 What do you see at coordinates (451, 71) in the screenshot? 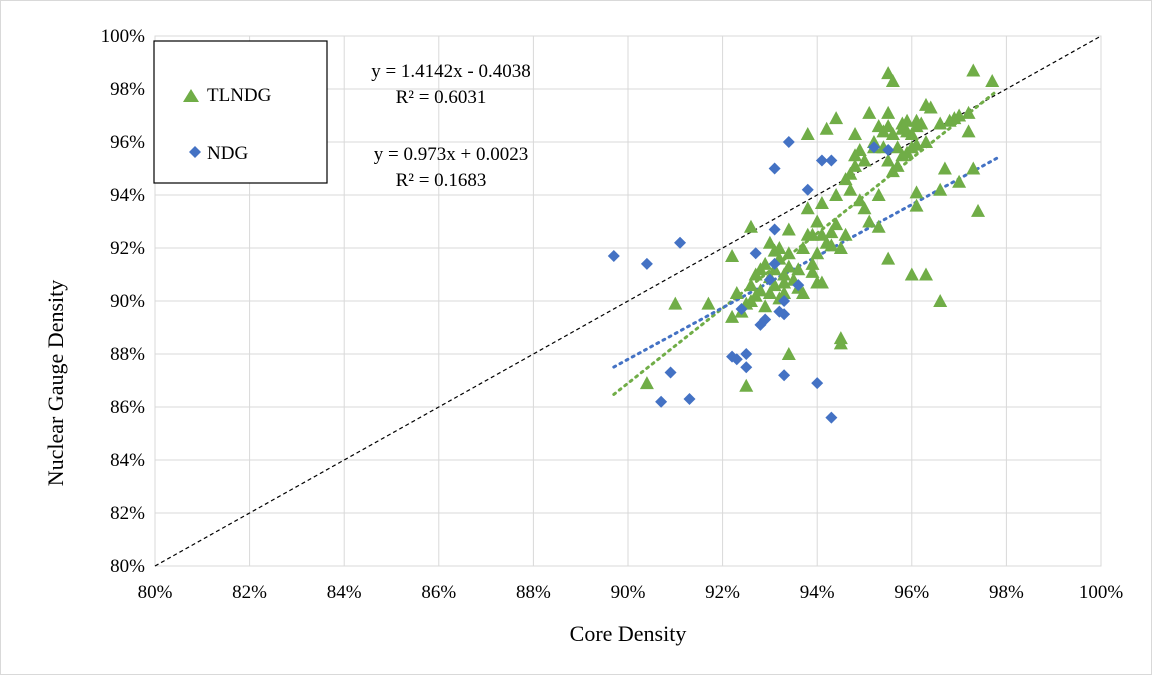
I see `tlndg-trendline-equation: y = 1.4142x - 0.4038` at bounding box center [451, 71].